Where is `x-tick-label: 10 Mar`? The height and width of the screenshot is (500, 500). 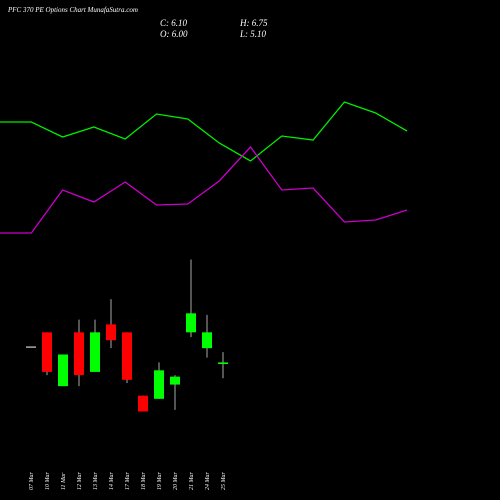 x-tick-label: 10 Mar is located at coordinates (48, 481).